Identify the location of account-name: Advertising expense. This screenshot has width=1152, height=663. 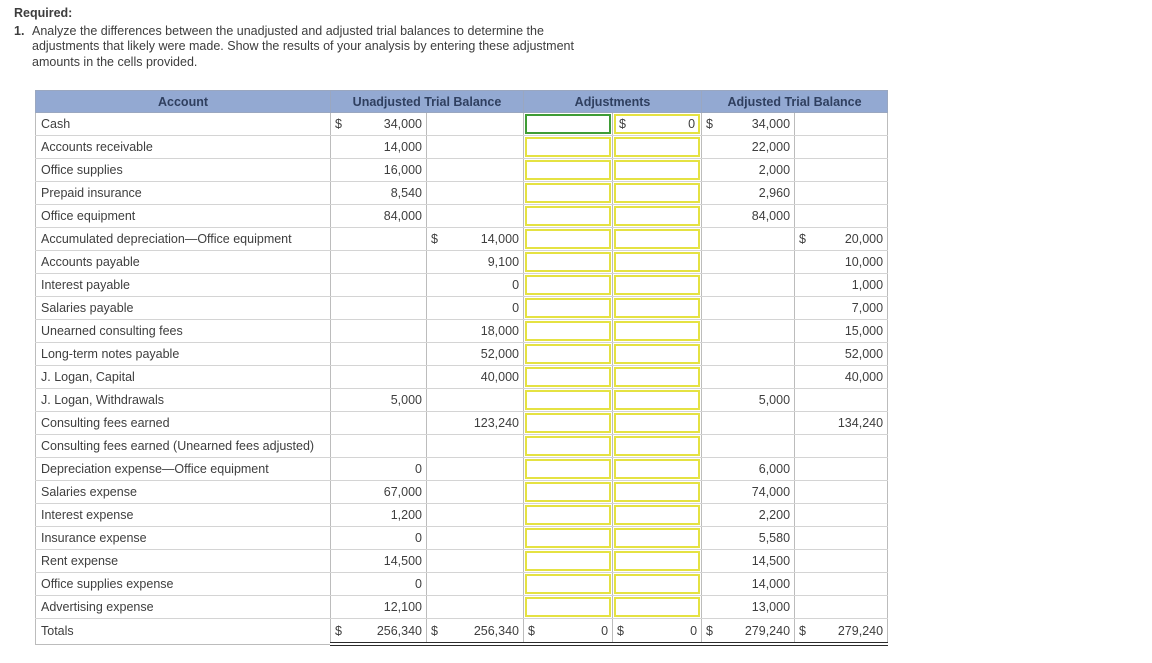
(183, 607).